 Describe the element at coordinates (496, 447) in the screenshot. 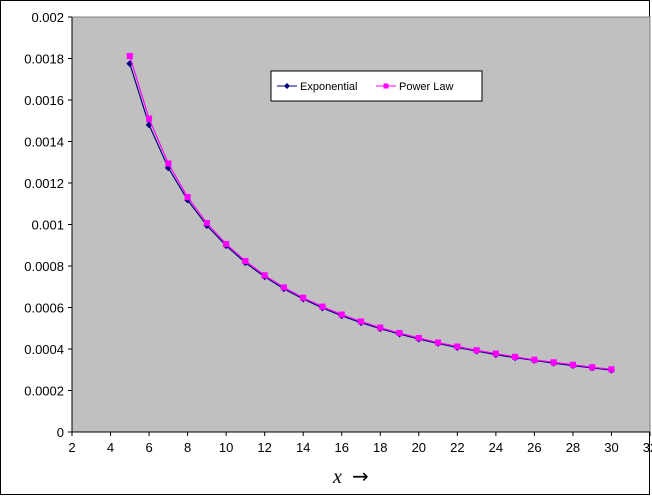

I see `x-tick-label: 24` at that location.